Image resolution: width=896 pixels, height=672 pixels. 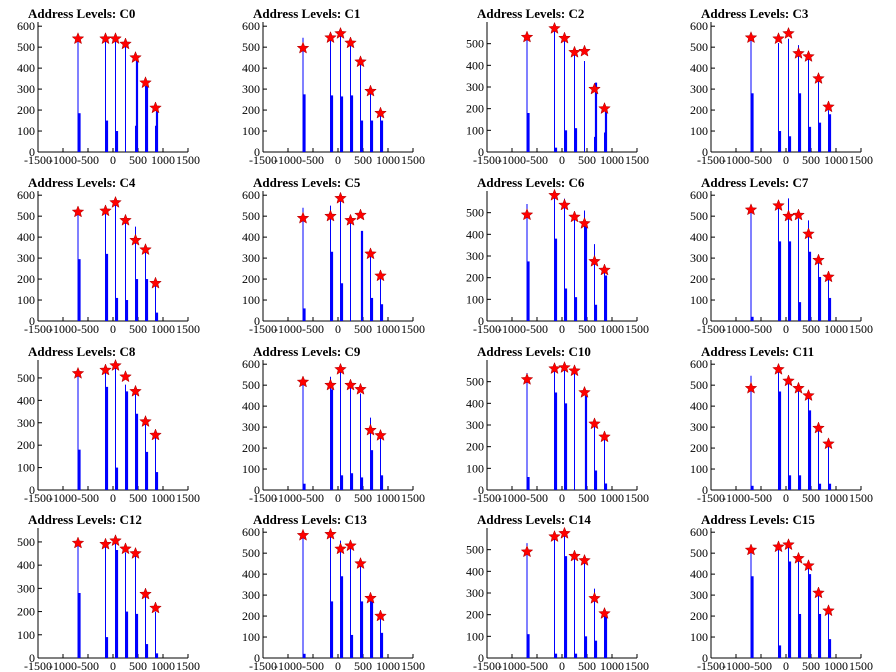 What do you see at coordinates (531, 182) in the screenshot?
I see `chart-title: Address Levels: C6` at bounding box center [531, 182].